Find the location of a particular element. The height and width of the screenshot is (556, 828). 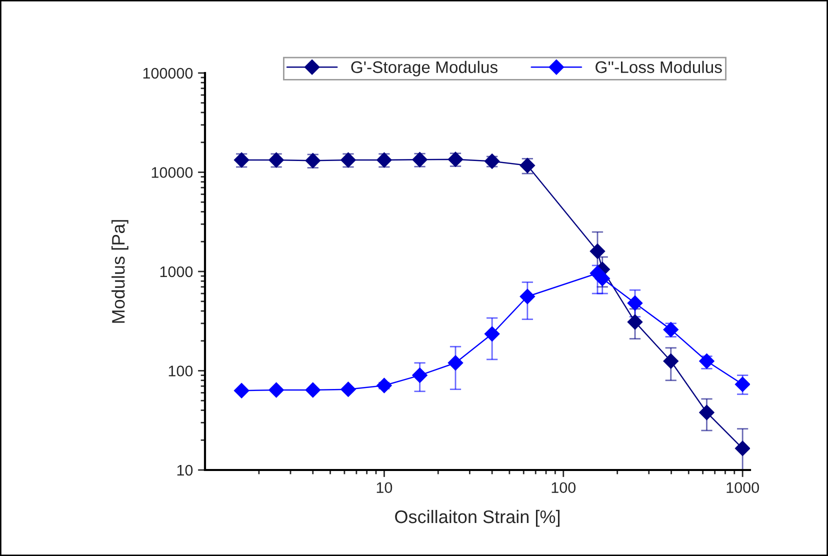

x-axis-title: Oscillaiton Strain [%] is located at coordinates (477, 518).